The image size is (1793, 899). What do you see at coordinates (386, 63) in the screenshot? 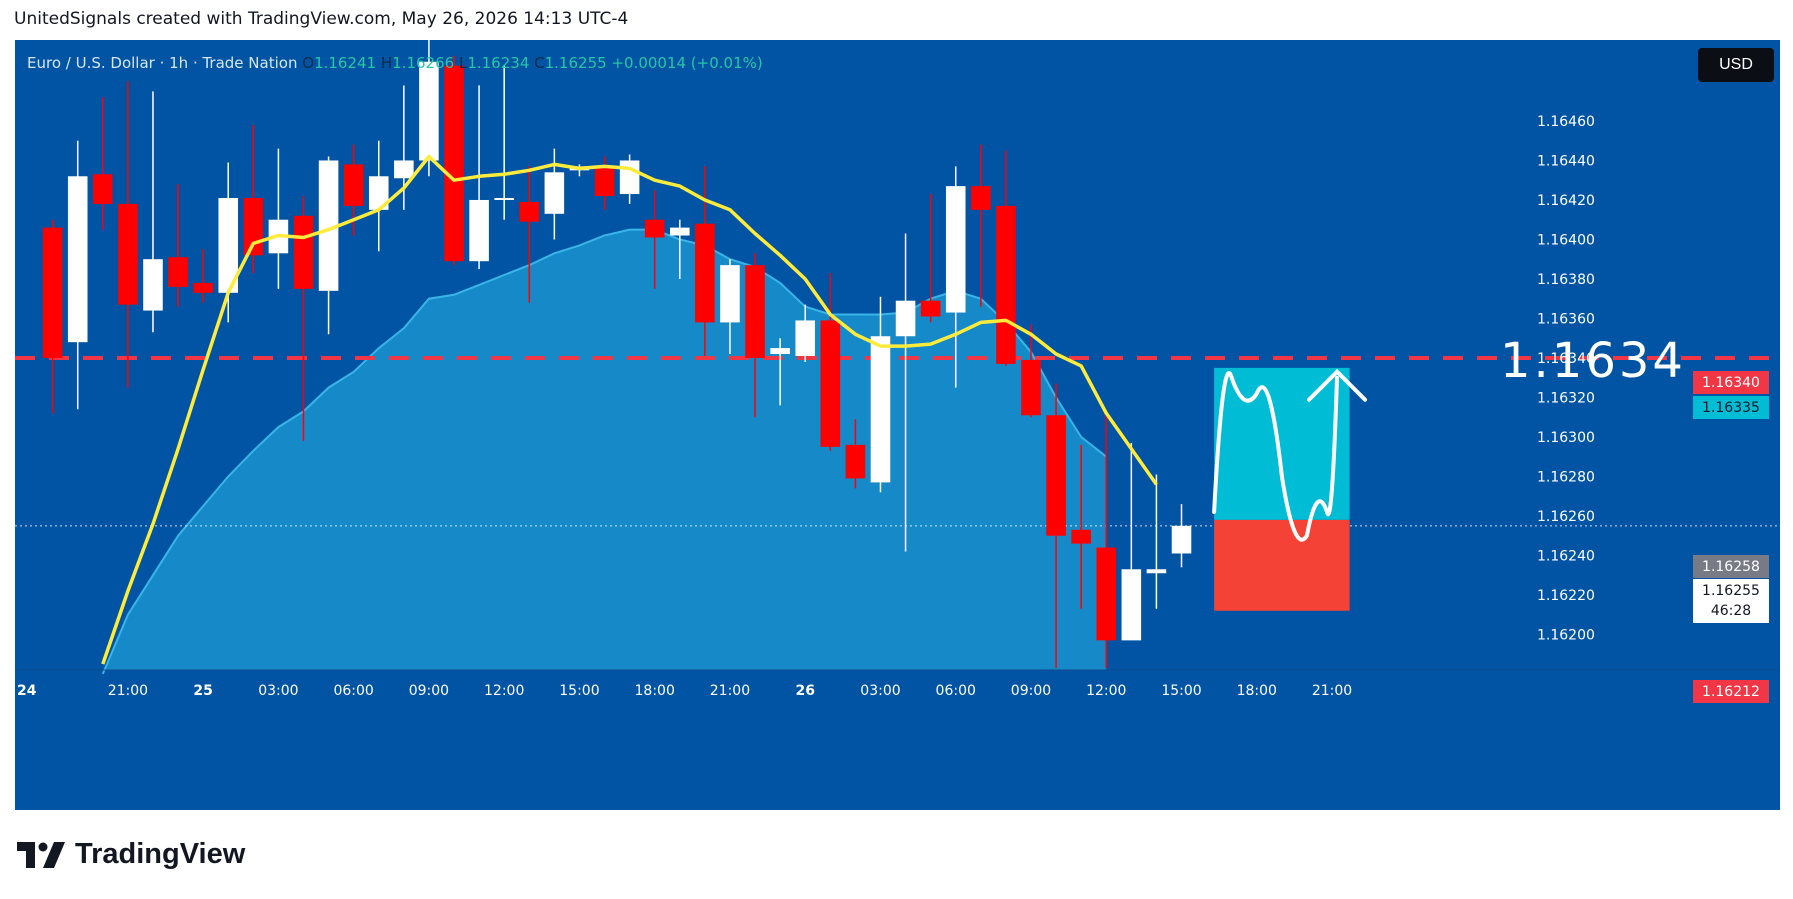
I see `high-label: H` at bounding box center [386, 63].